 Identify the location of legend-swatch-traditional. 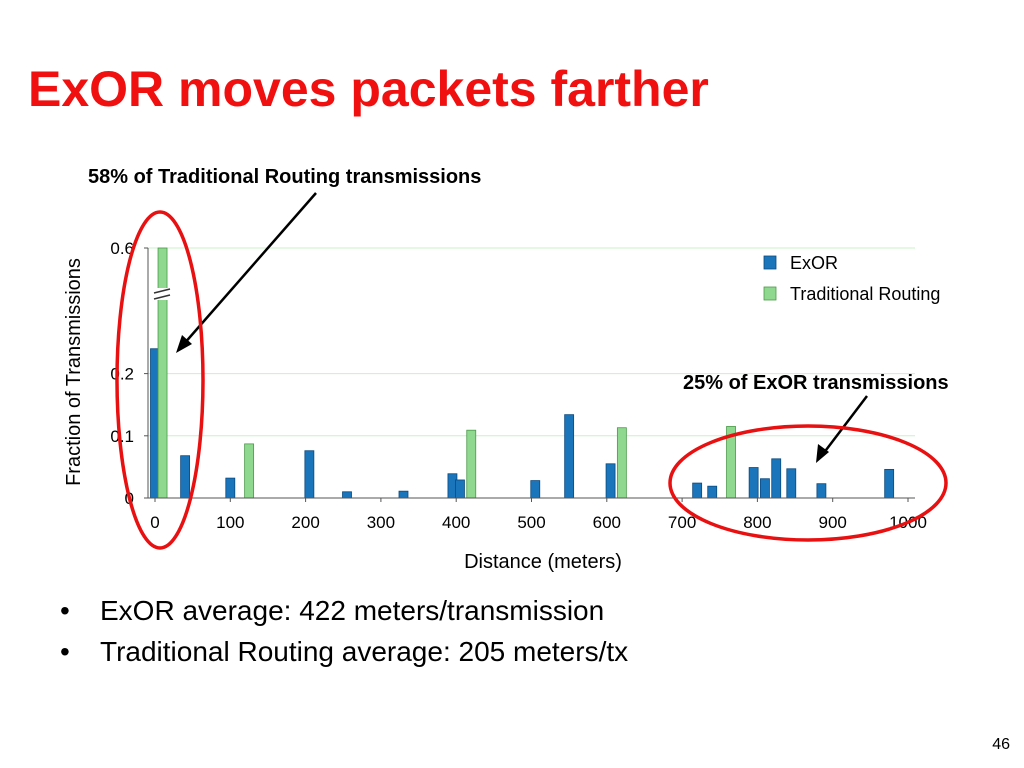
(770, 293).